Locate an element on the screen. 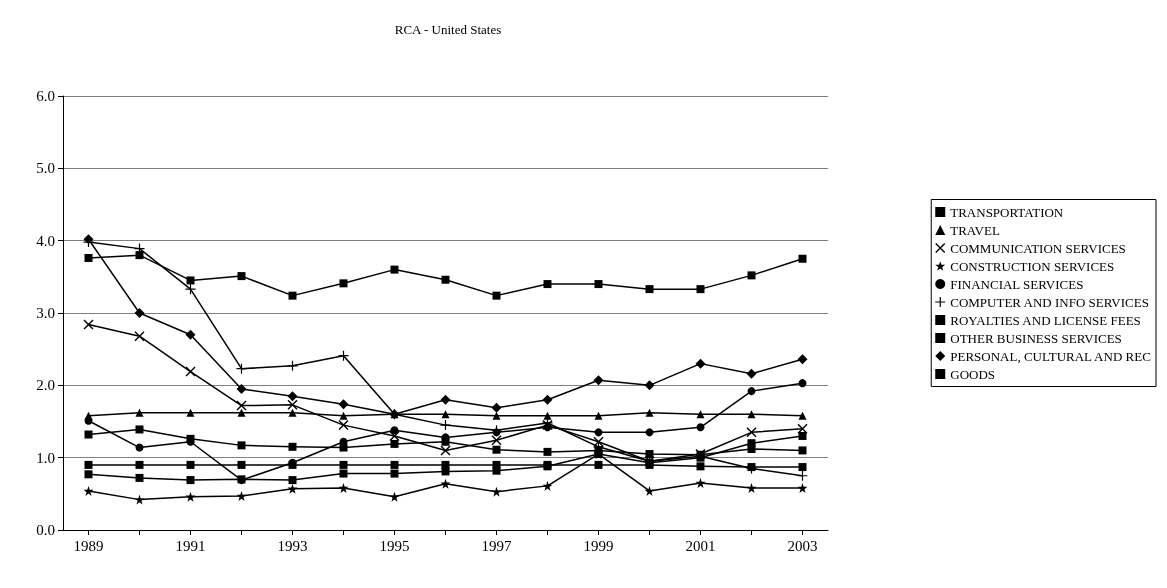 This screenshot has width=1167, height=588. x-tick-label: 1999 is located at coordinates (598, 545).